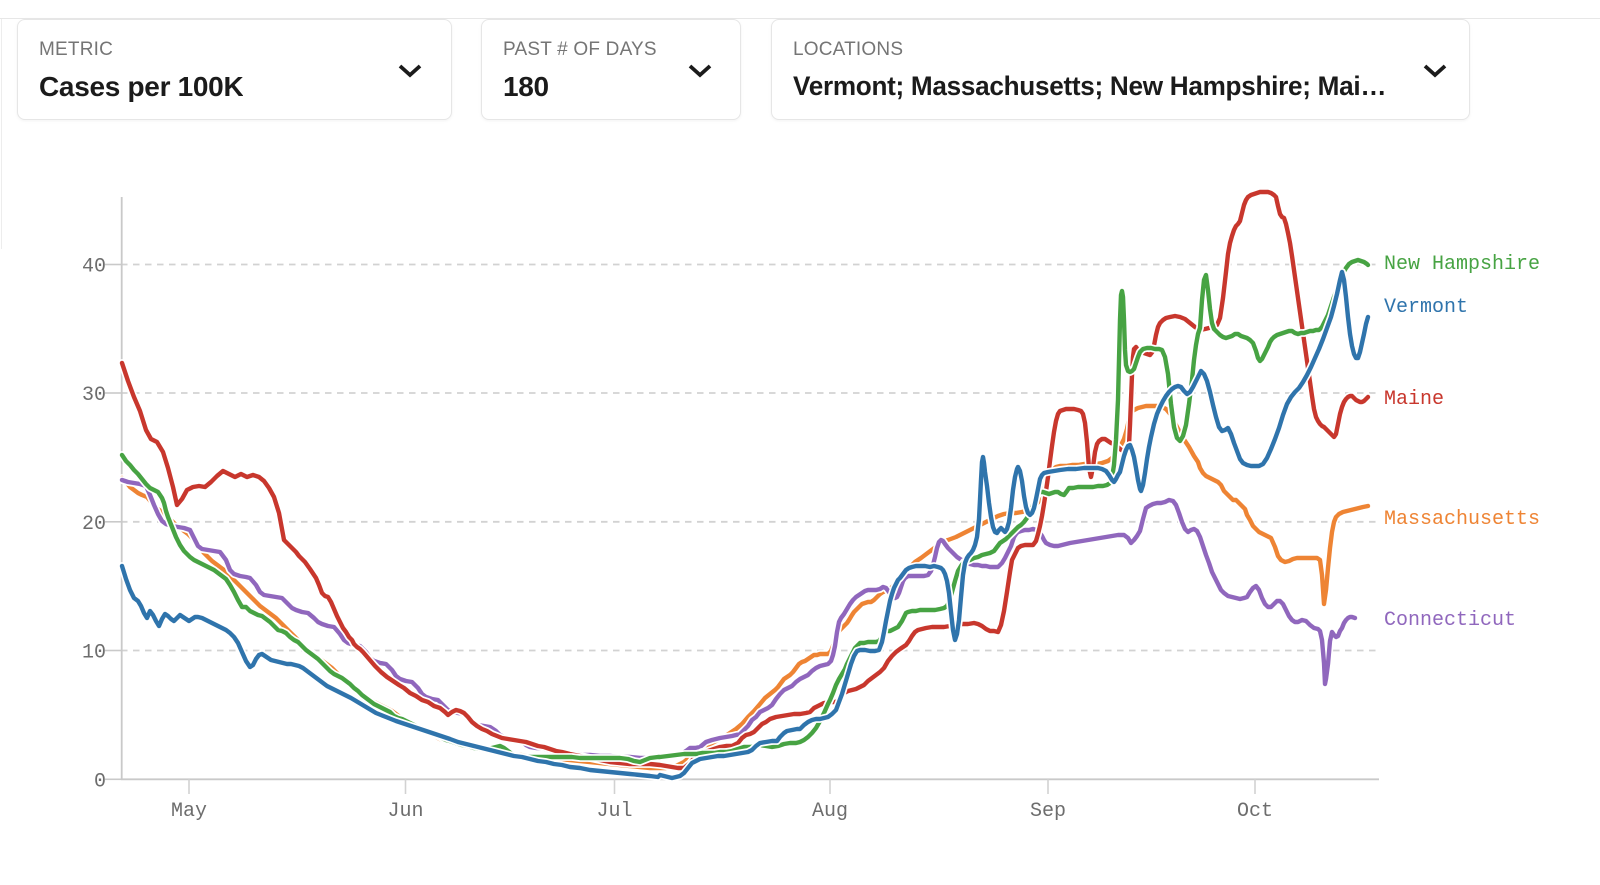 Image resolution: width=1600 pixels, height=885 pixels. I want to click on svg-text: Vermont, so click(1426, 307).